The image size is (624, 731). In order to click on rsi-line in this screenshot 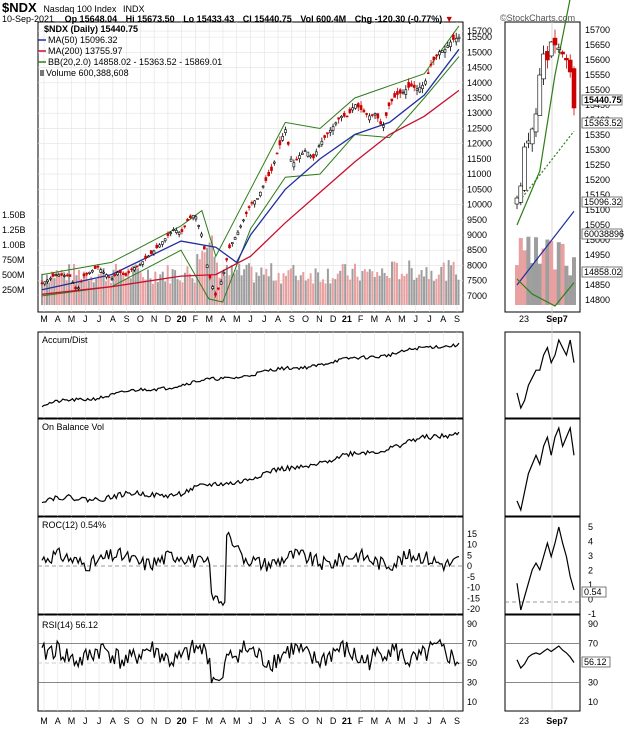, I will do `click(250, 661)`.